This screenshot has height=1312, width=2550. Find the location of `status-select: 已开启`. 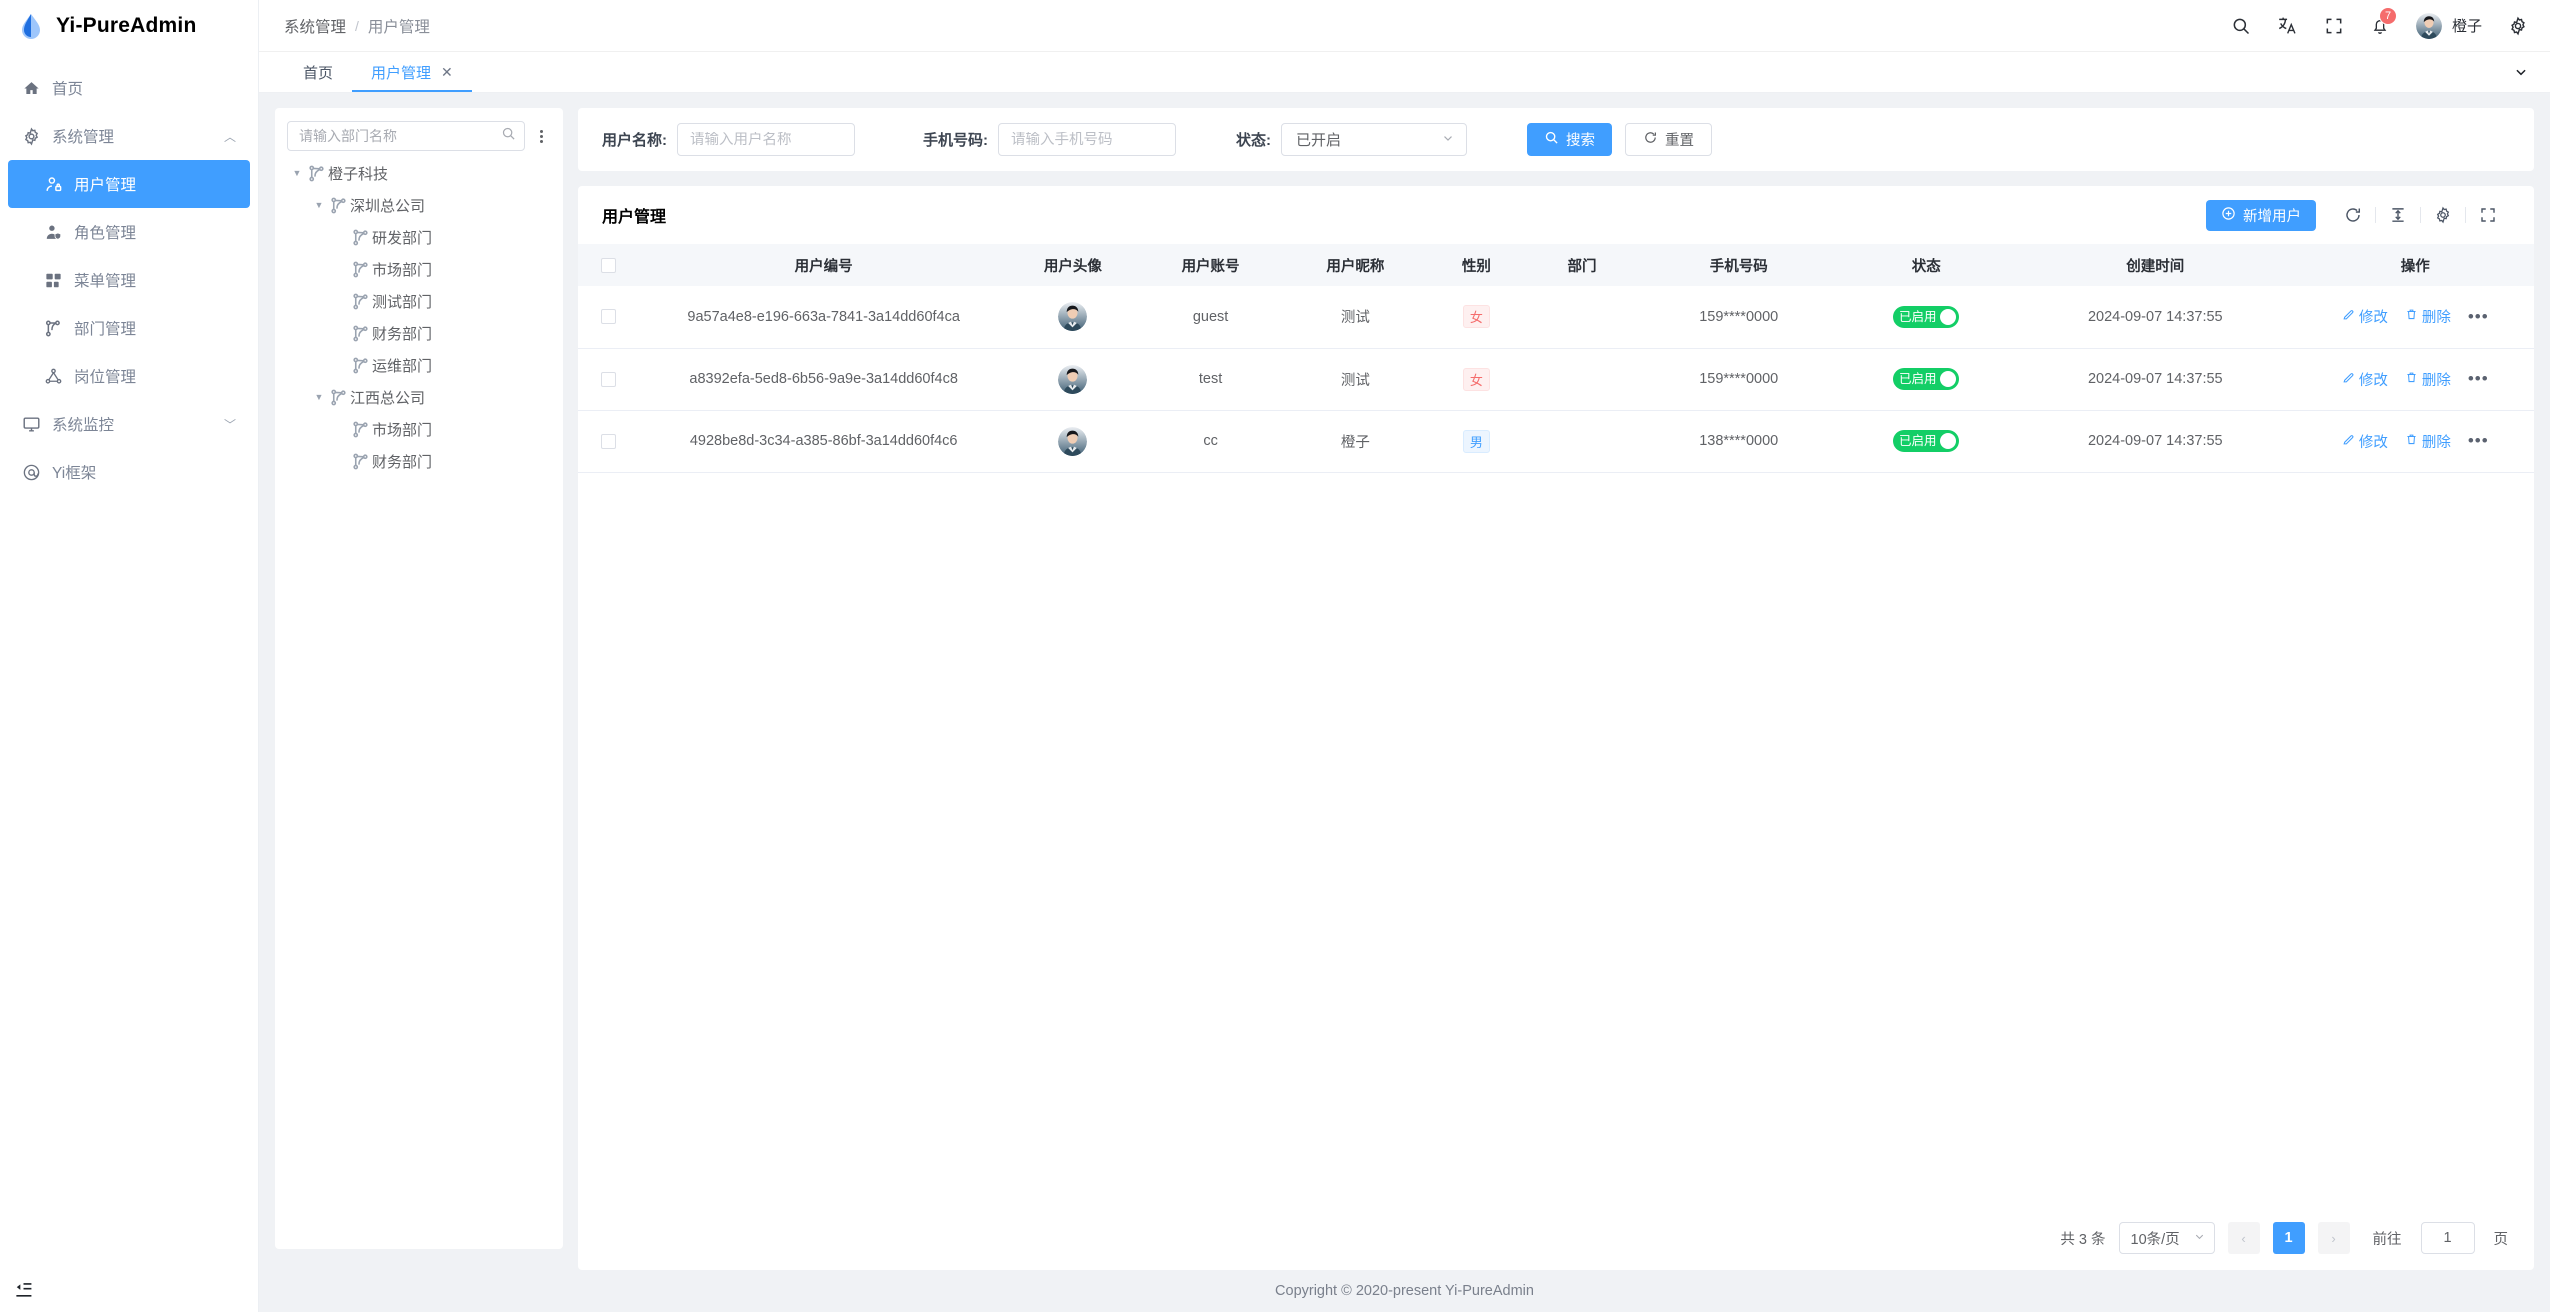

status-select: 已开启 is located at coordinates (1374, 139).